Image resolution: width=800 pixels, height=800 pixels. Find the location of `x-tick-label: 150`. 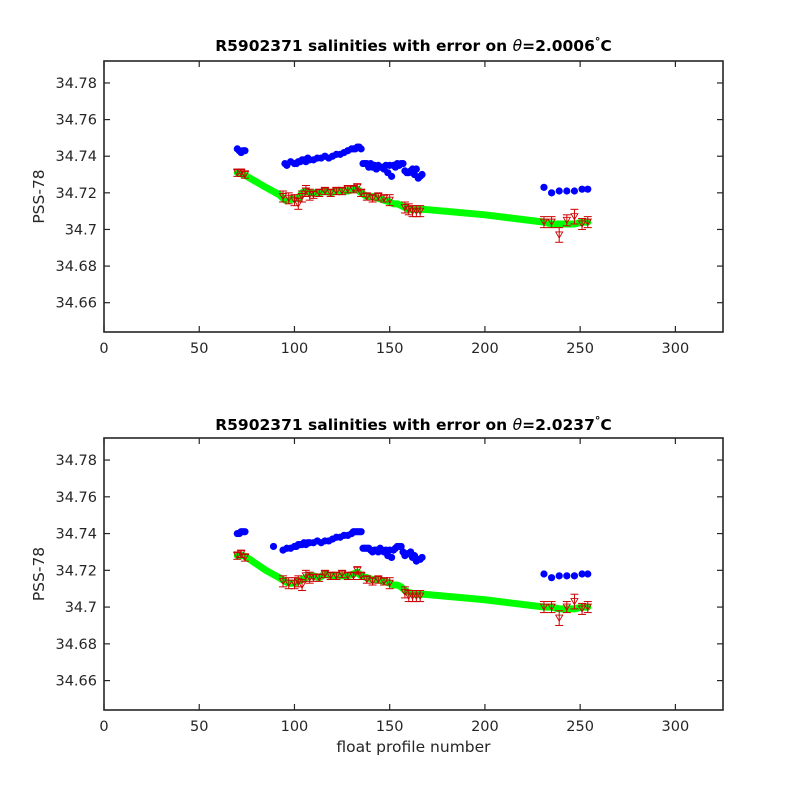

x-tick-label: 150 is located at coordinates (390, 349).